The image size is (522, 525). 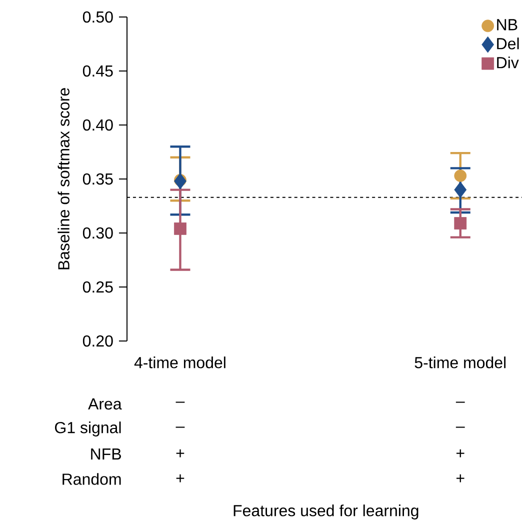 What do you see at coordinates (64, 179) in the screenshot?
I see `y-axis-title: Baseline of softmax score` at bounding box center [64, 179].